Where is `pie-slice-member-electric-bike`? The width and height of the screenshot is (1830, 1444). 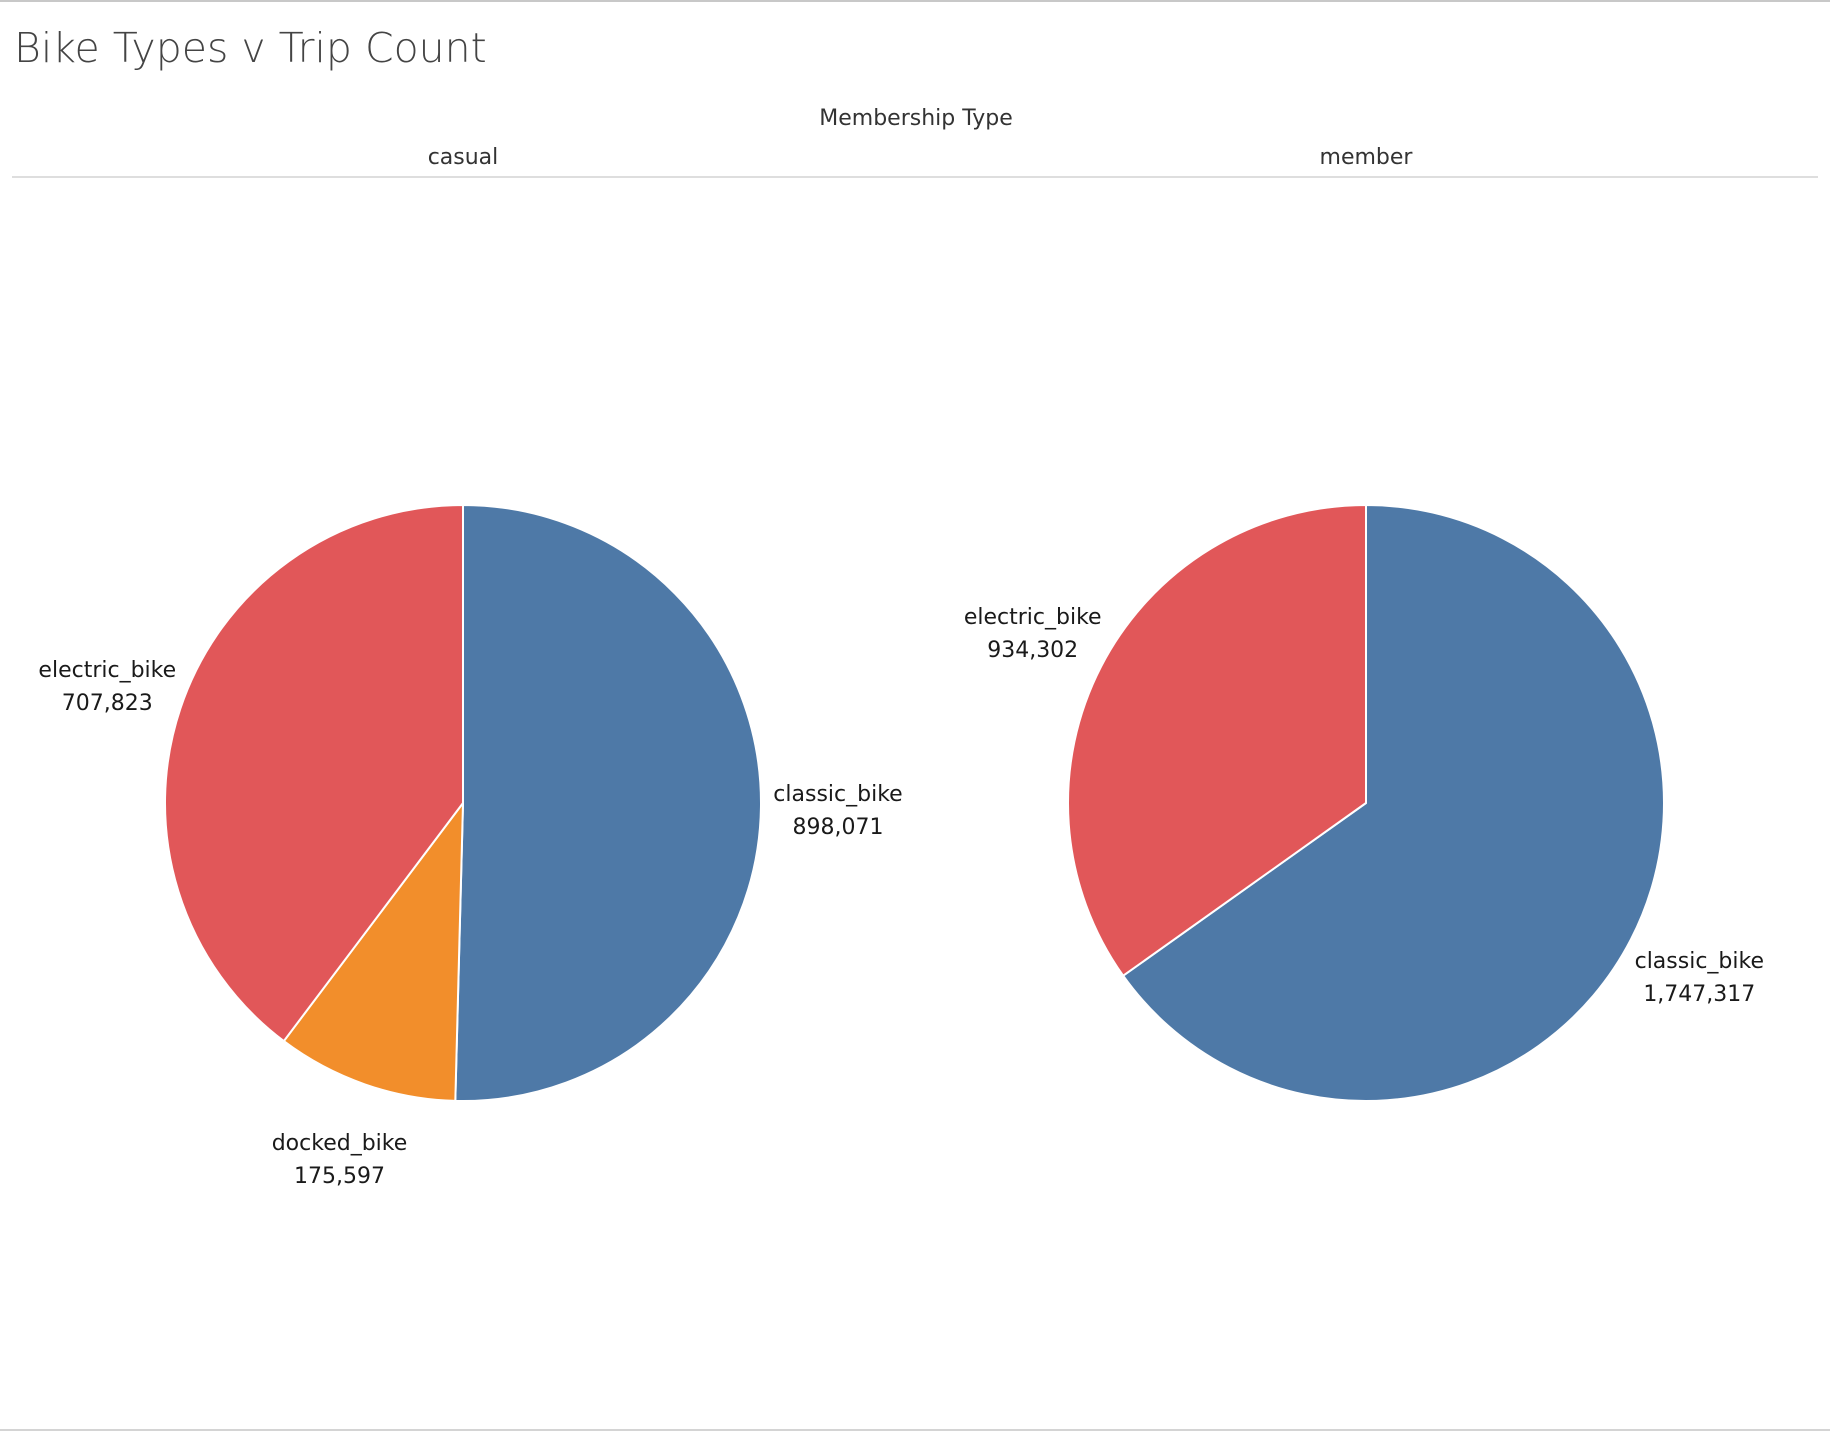 pie-slice-member-electric-bike is located at coordinates (1216, 740).